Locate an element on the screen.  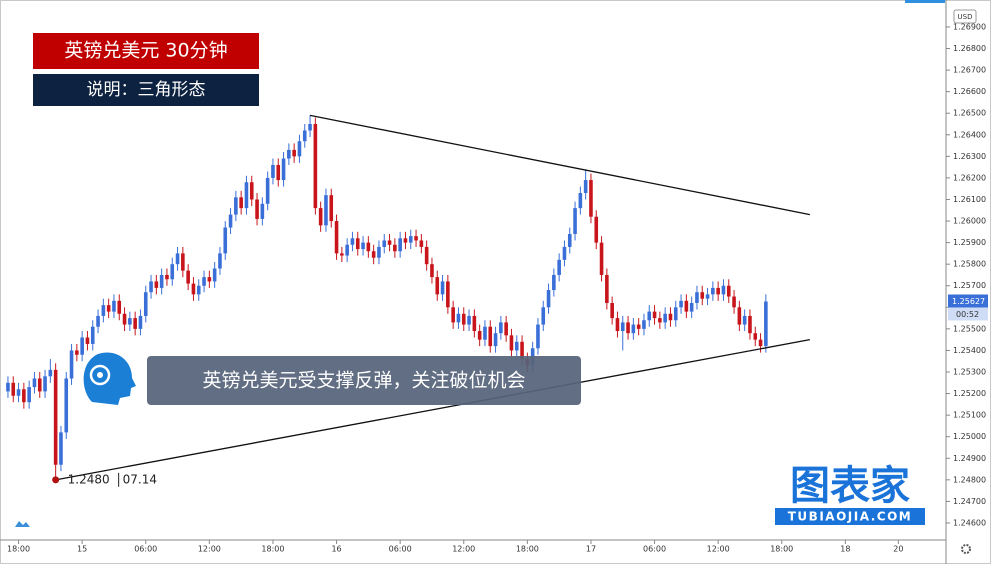
low-time: 07.14 is located at coordinates (140, 479).